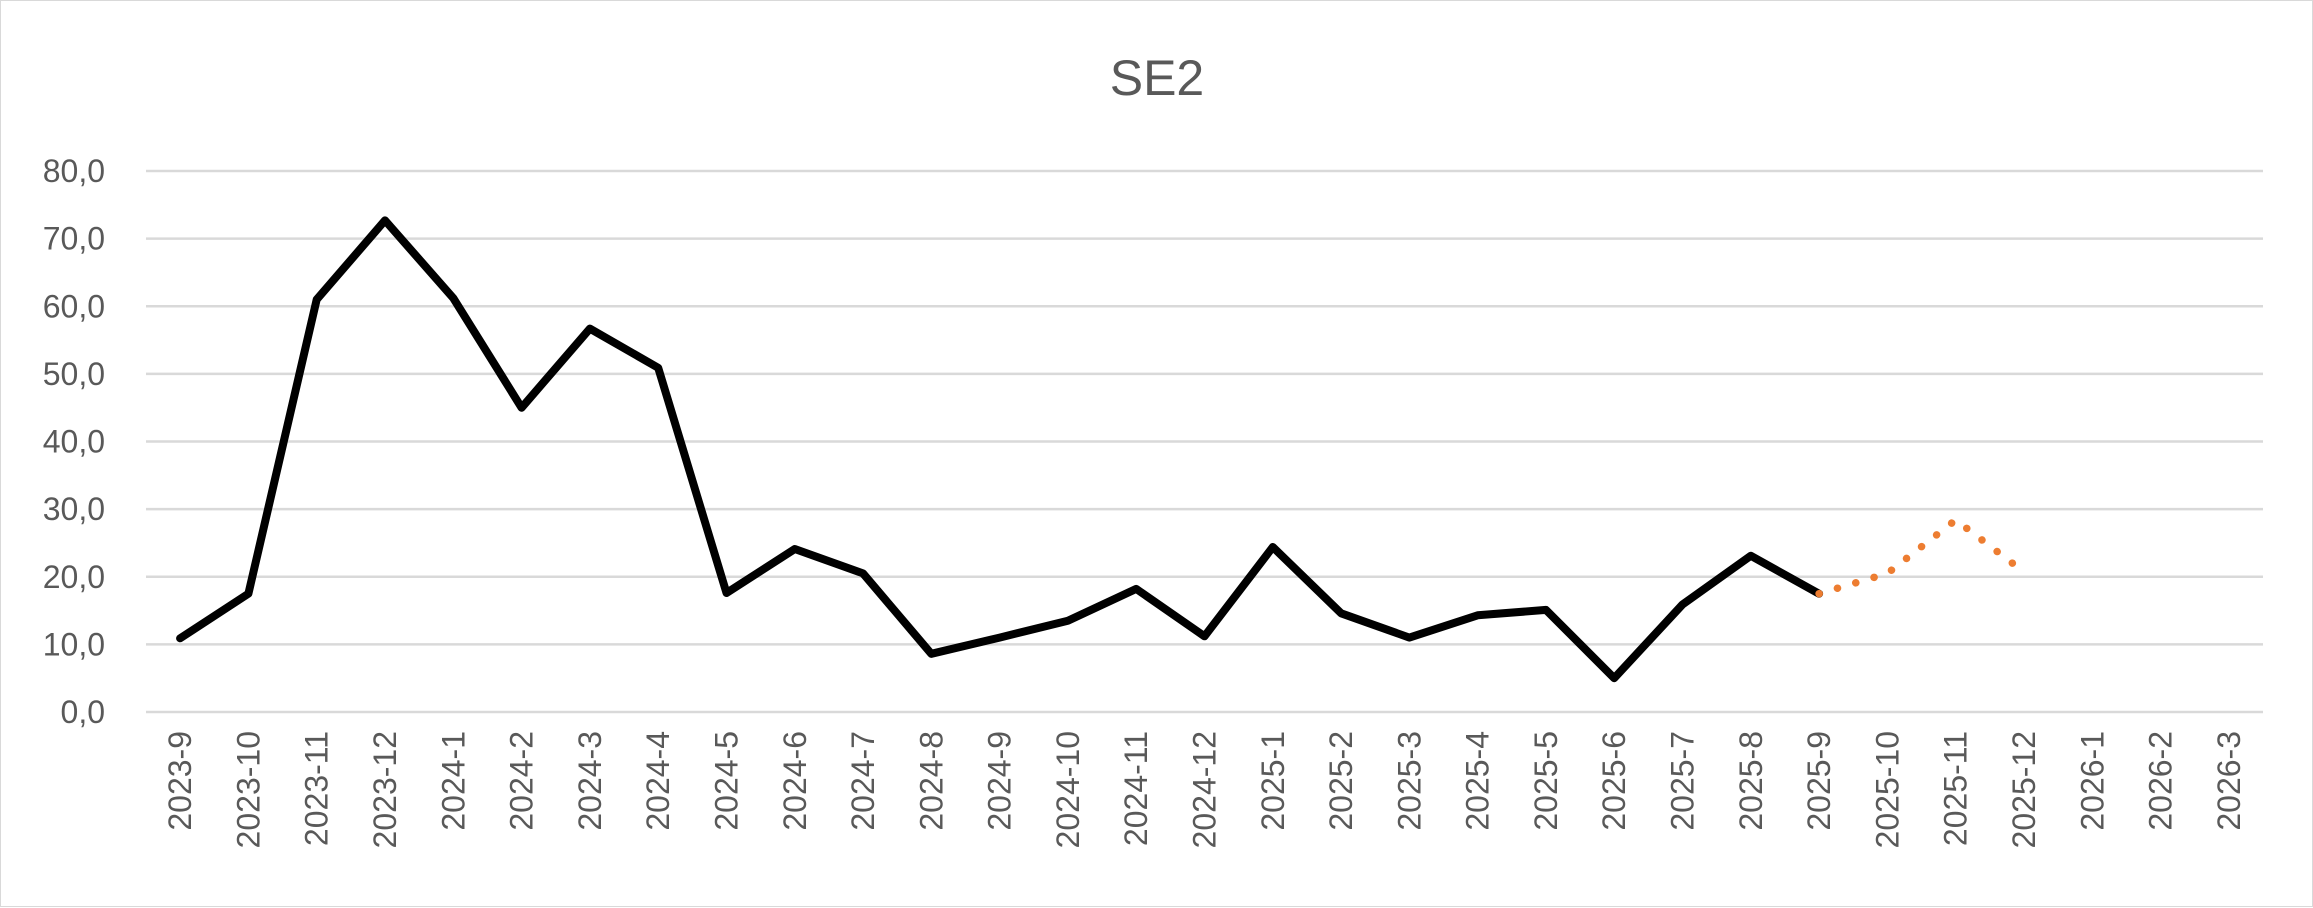 This screenshot has width=2313, height=908. What do you see at coordinates (74, 644) in the screenshot?
I see `y-tick-label: 10,0` at bounding box center [74, 644].